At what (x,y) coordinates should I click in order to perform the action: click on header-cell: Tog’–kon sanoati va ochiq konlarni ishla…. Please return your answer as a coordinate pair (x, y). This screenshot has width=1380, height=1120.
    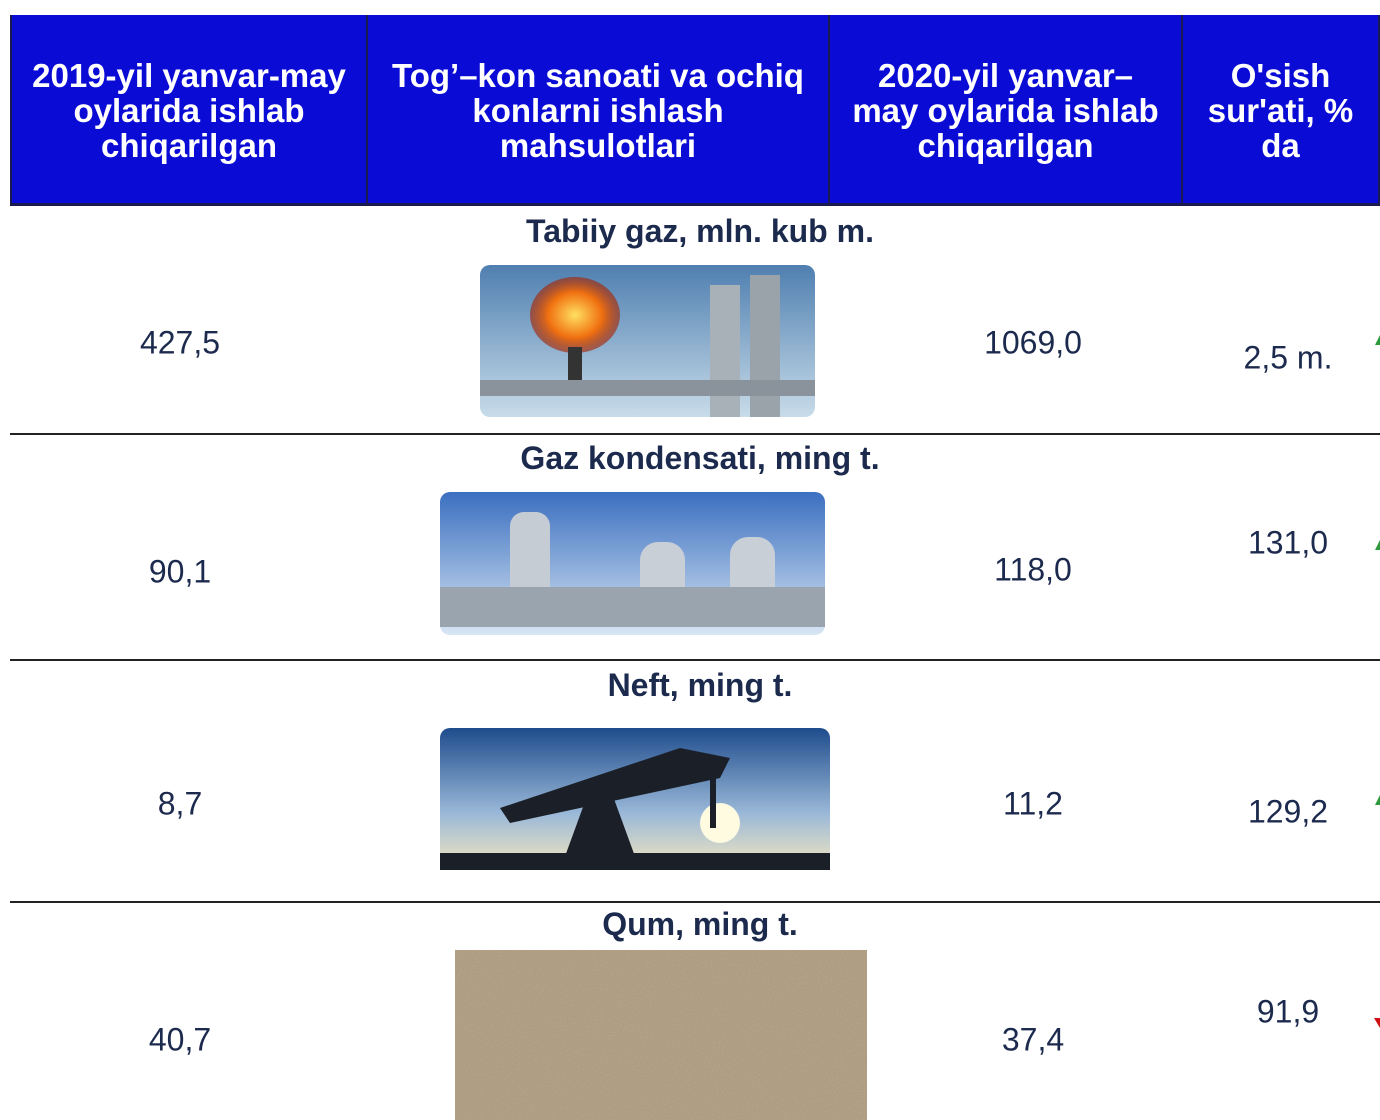
    Looking at the image, I should click on (599, 110).